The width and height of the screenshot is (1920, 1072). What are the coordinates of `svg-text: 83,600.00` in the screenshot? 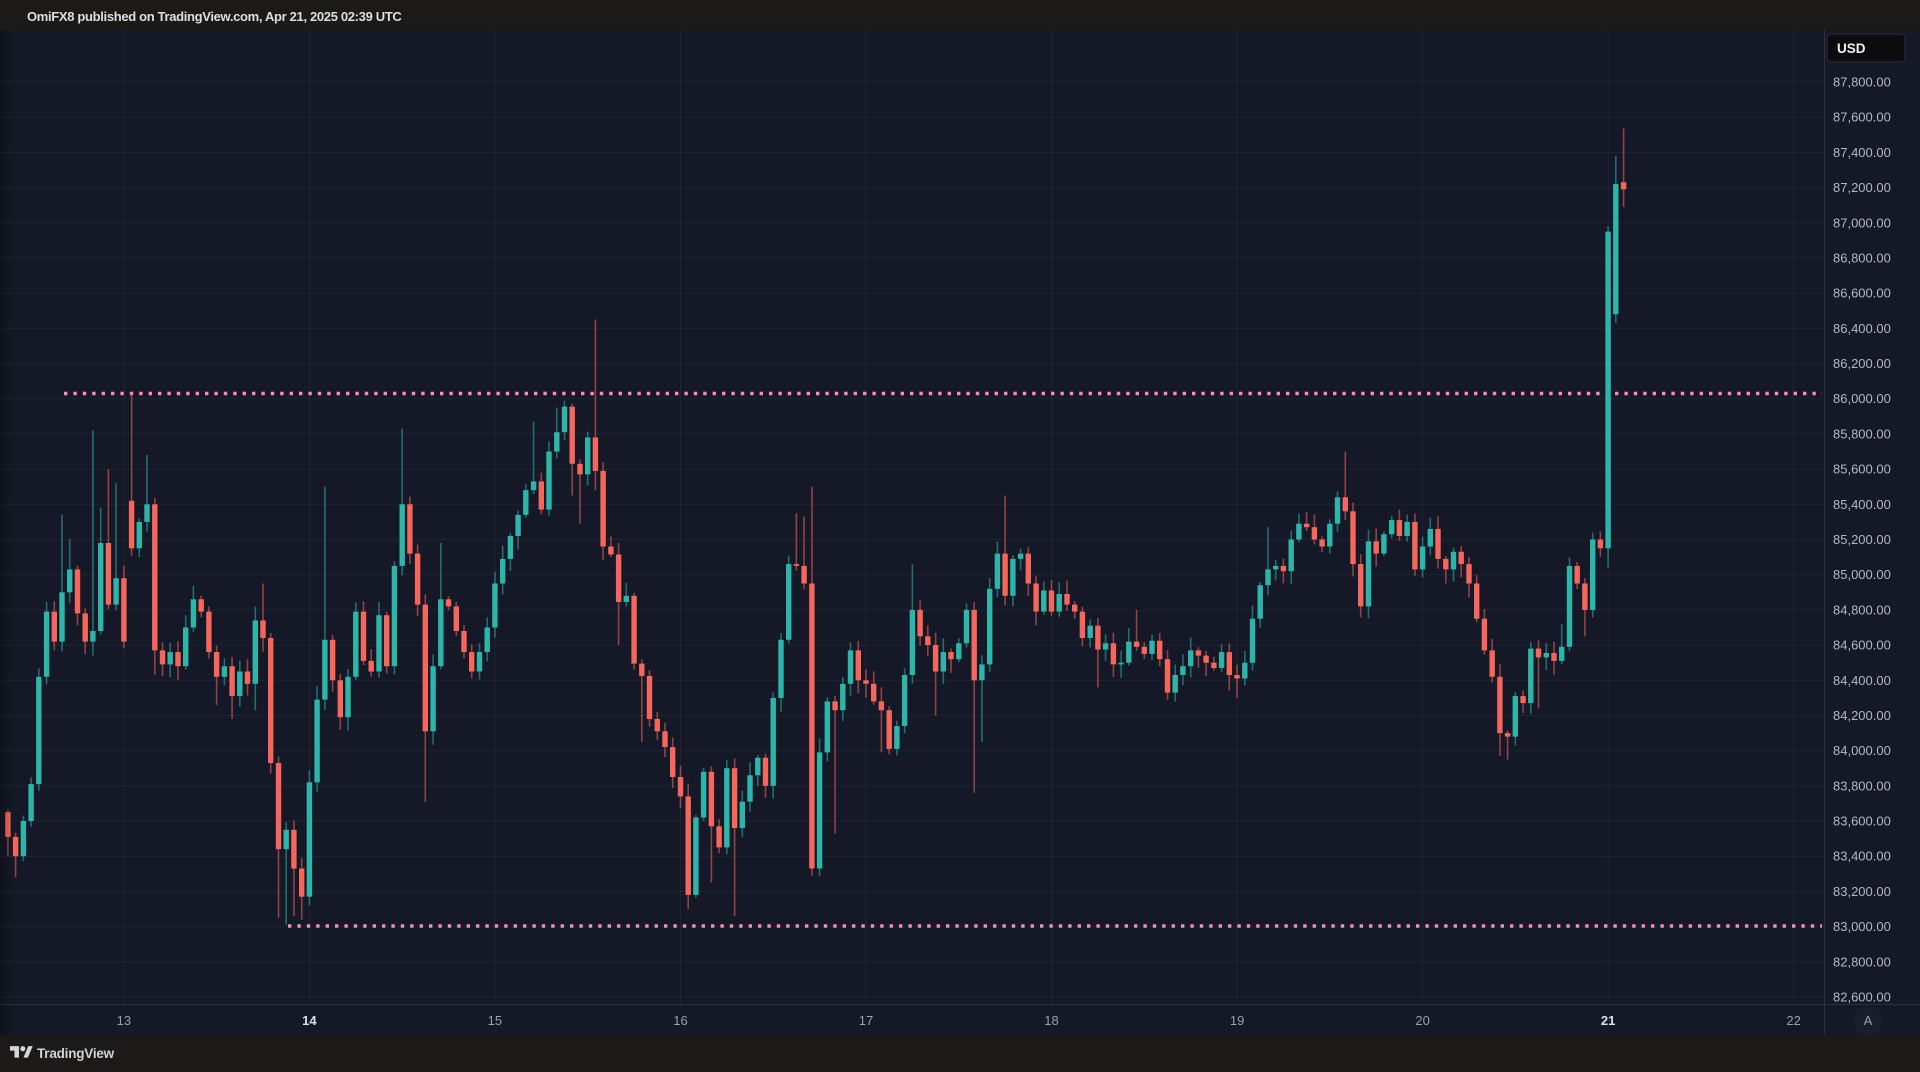 It's located at (1862, 821).